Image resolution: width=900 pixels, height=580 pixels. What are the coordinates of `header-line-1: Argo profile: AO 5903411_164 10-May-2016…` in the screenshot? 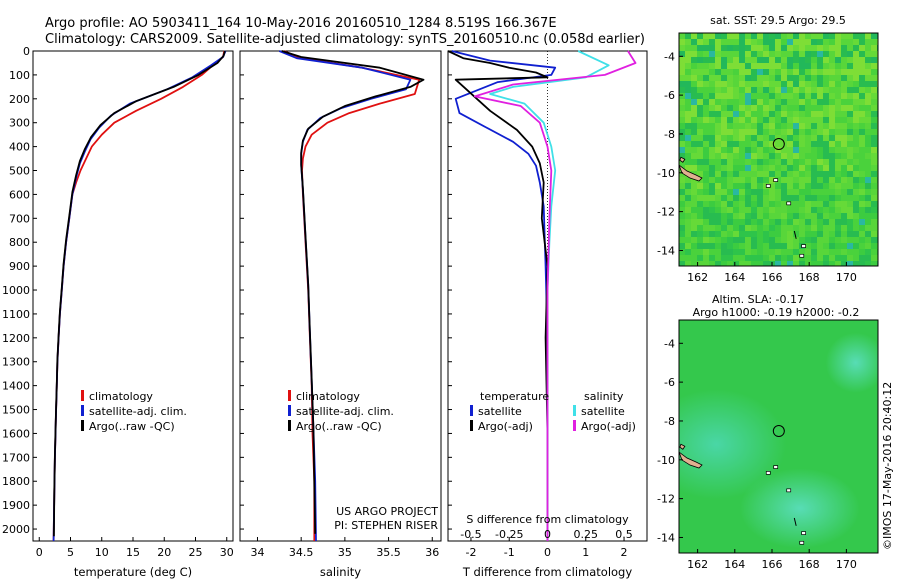 It's located at (301, 23).